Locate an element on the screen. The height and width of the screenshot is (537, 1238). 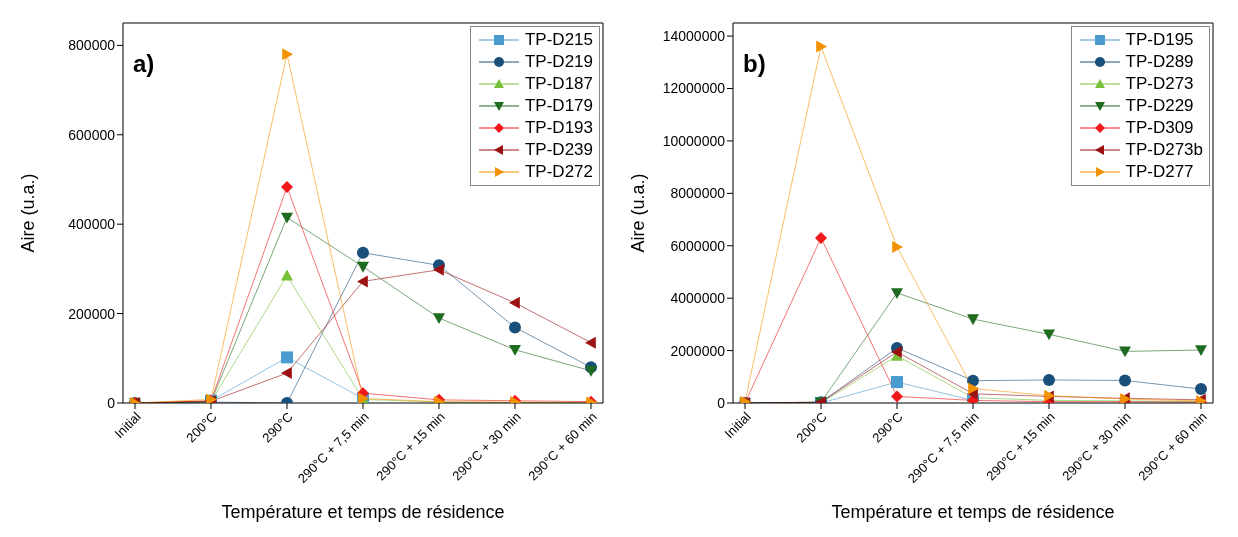
y-tick-label: 14000000 is located at coordinates (694, 36).